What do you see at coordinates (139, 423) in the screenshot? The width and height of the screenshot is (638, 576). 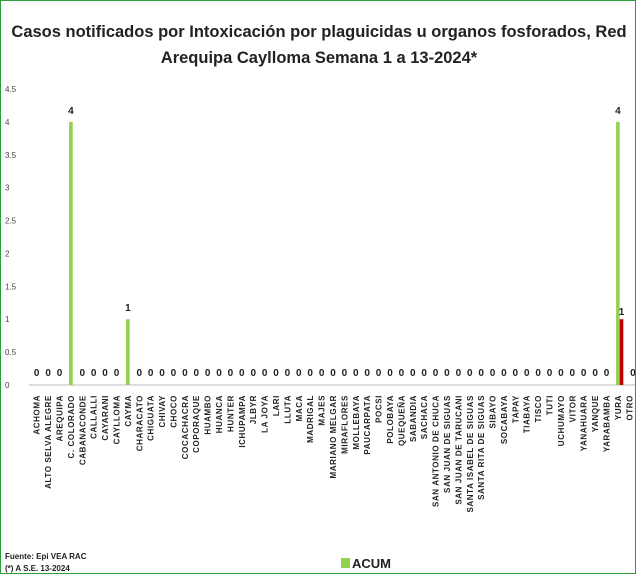 I see `category-label: CHARACATO` at bounding box center [139, 423].